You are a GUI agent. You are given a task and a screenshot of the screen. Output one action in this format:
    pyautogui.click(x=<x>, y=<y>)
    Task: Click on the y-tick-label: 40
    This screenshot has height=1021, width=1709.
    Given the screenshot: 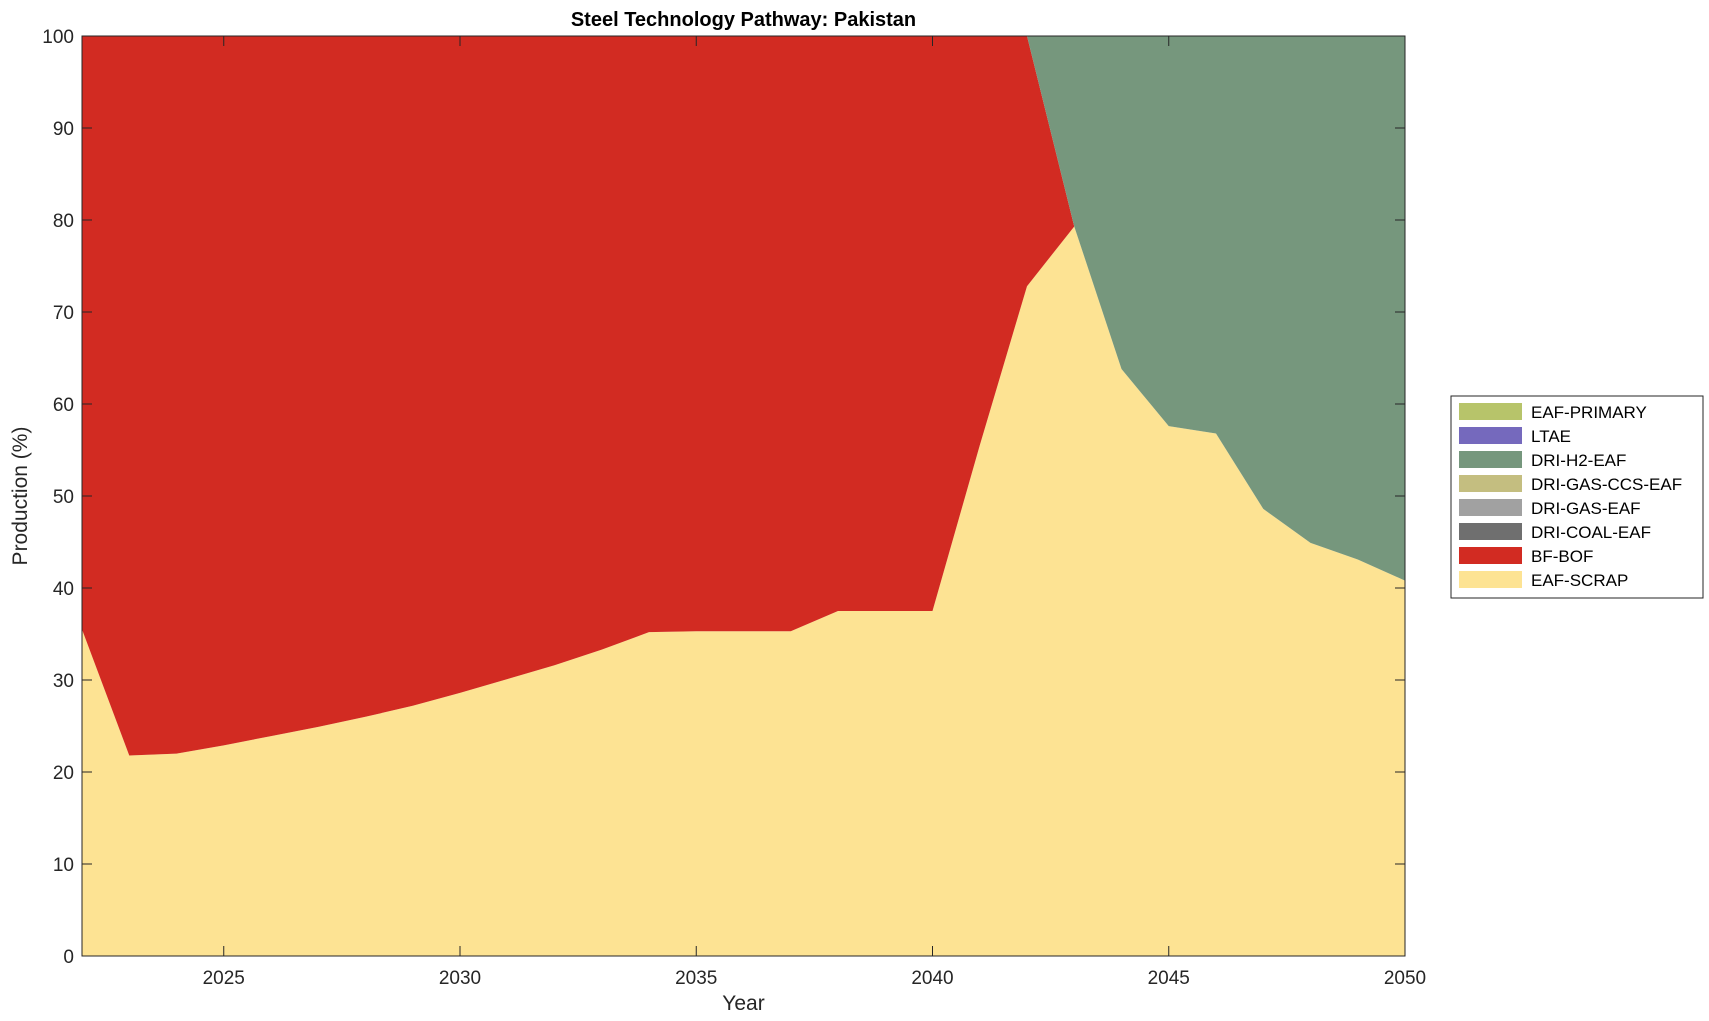 What is the action you would take?
    pyautogui.click(x=63, y=589)
    